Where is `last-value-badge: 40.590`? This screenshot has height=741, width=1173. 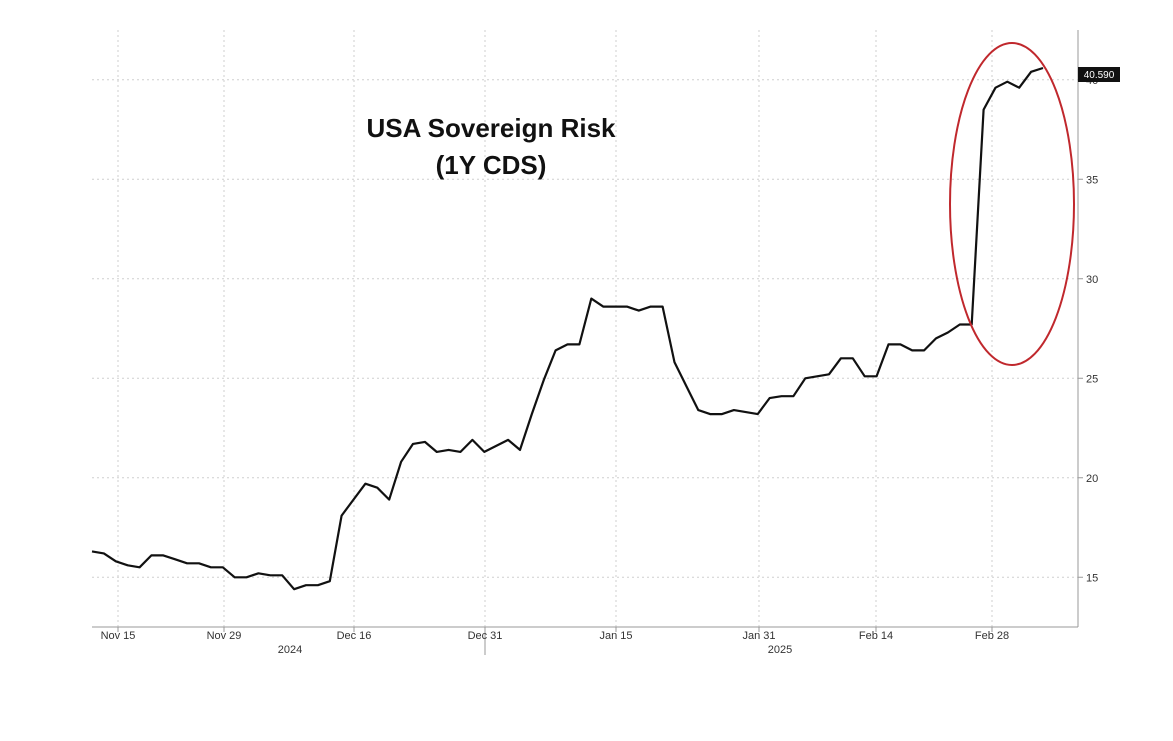
last-value-badge: 40.590 is located at coordinates (1099, 74).